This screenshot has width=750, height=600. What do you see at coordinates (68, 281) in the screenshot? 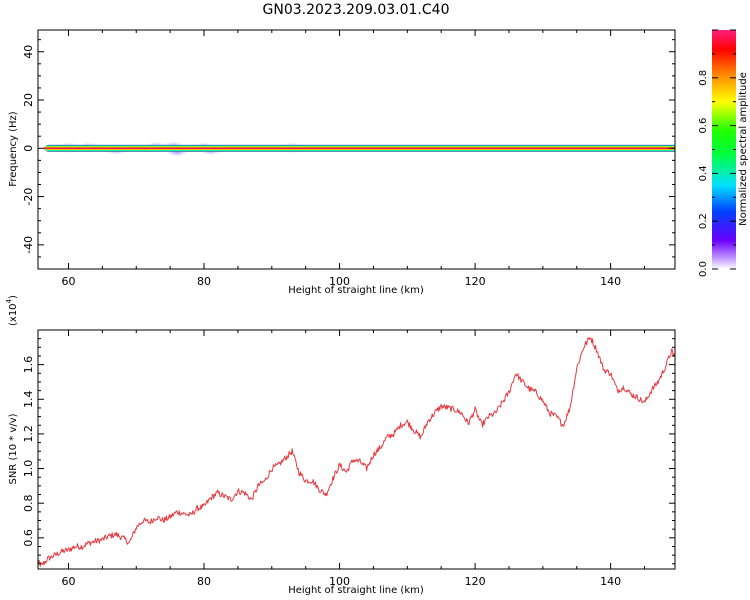
I see `spectrogram-xtick-label: 60` at bounding box center [68, 281].